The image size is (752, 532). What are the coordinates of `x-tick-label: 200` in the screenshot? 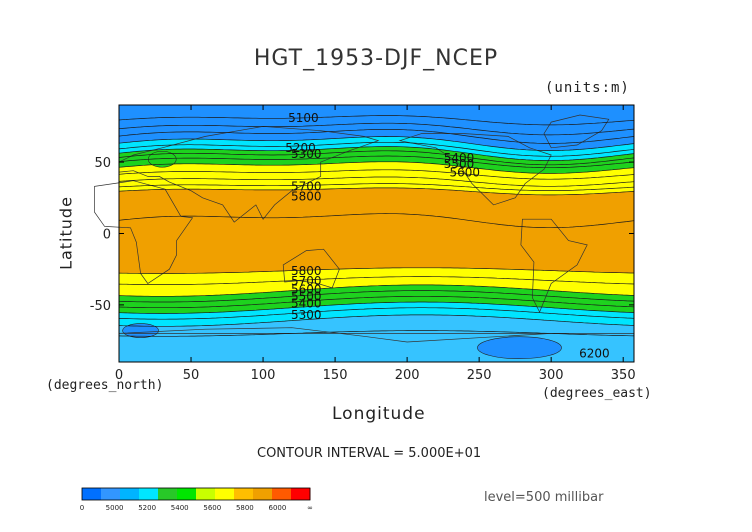 It's located at (407, 375).